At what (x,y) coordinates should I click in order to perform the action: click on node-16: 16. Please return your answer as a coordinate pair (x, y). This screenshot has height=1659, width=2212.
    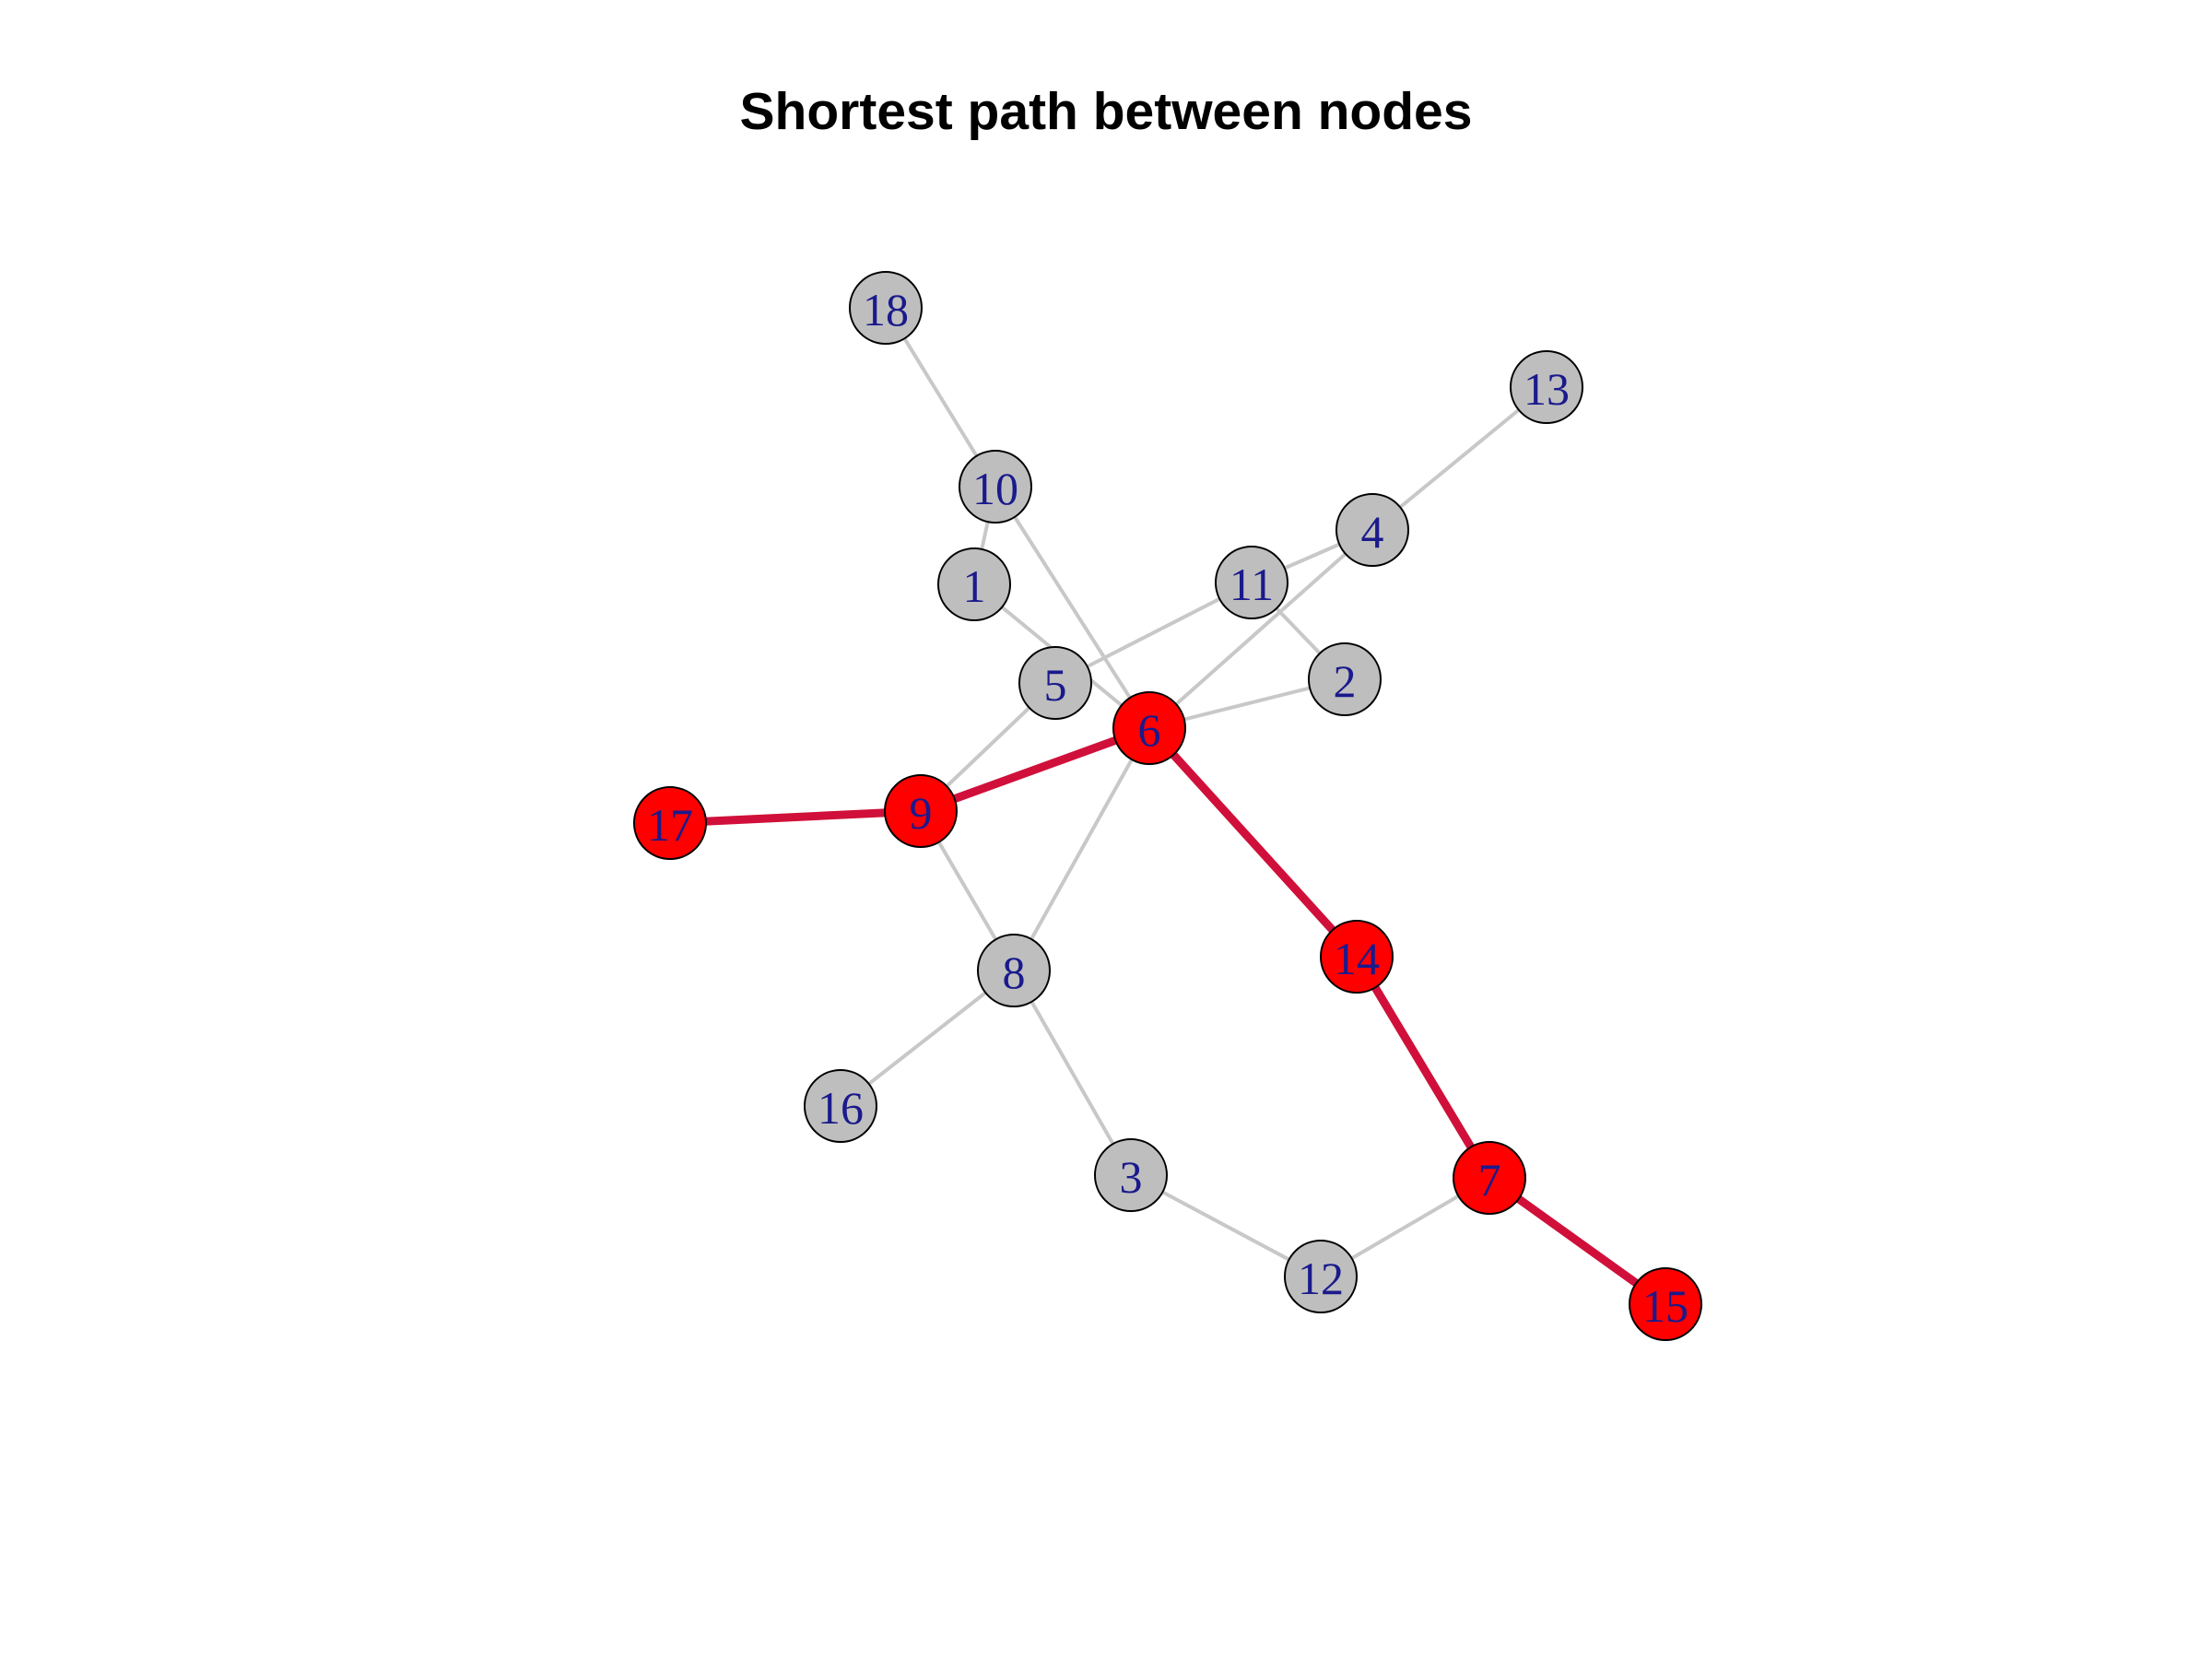
    Looking at the image, I should click on (840, 1106).